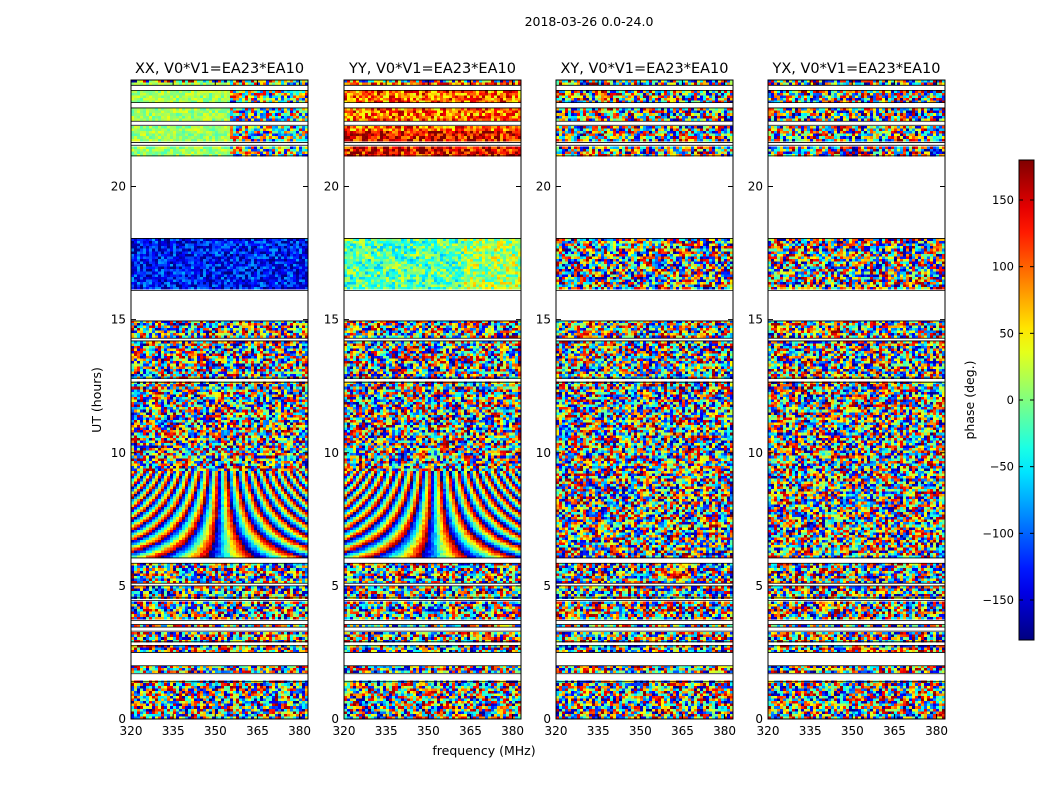 This screenshot has height=800, width=1050. I want to click on colorbar: −150 −100 −50 0 50 100 150, so click(1008, 400).